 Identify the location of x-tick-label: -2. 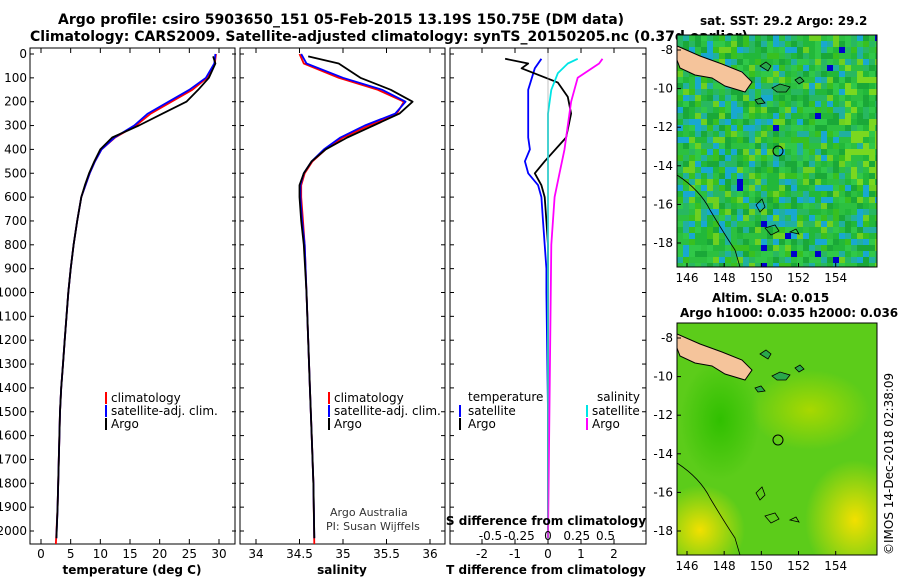
(482, 554).